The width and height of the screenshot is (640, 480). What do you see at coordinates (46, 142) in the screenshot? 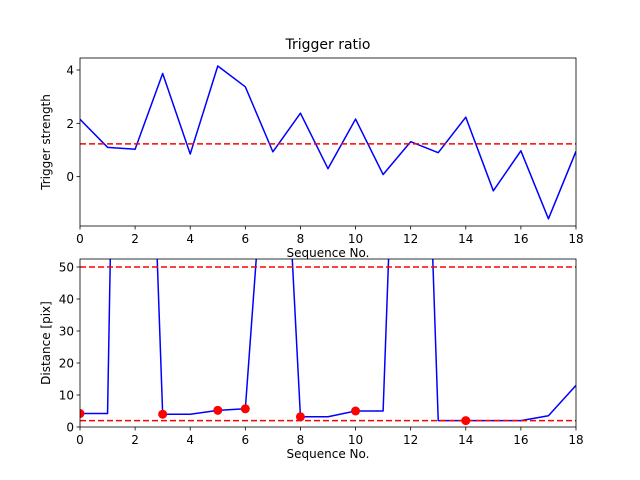
I see `y-axis-label: Trigger strength` at bounding box center [46, 142].